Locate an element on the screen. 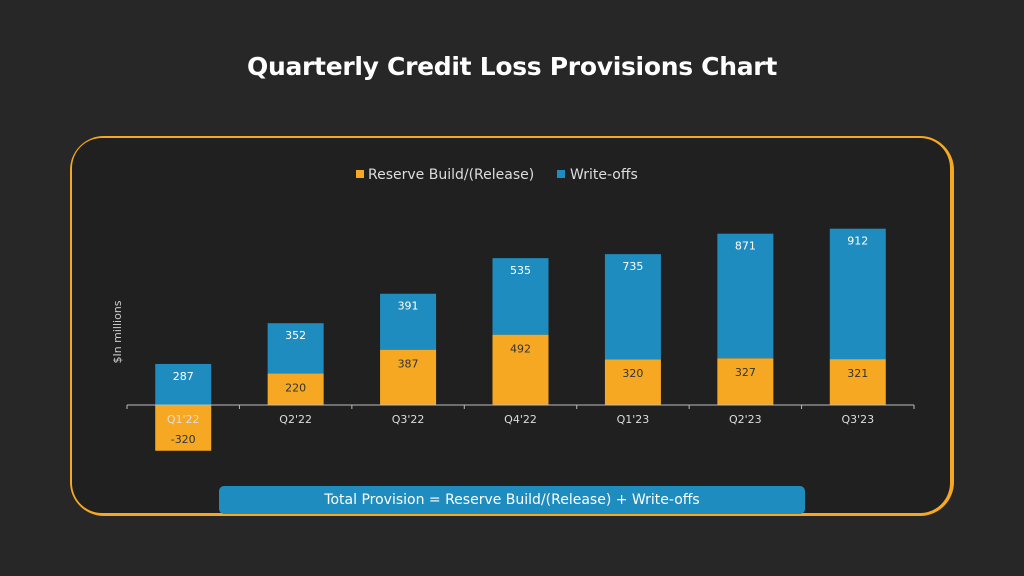 This screenshot has width=1024, height=576. label-writeoffs-1: 287 is located at coordinates (183, 376).